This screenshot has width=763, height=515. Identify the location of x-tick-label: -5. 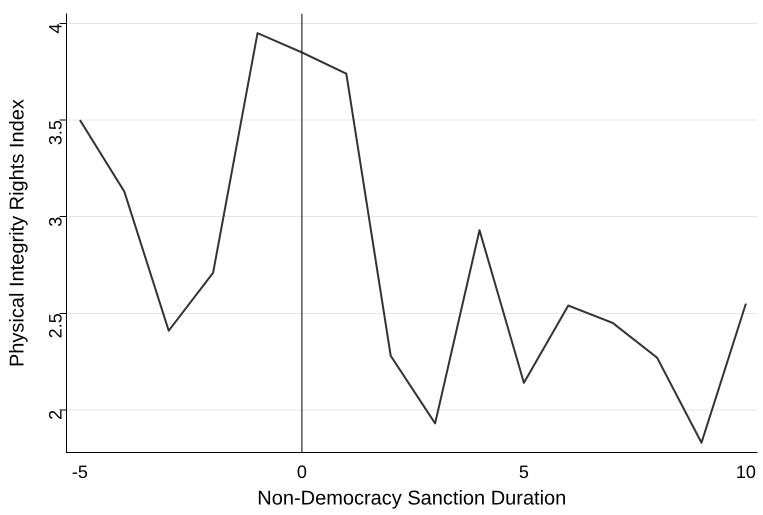
(80, 472).